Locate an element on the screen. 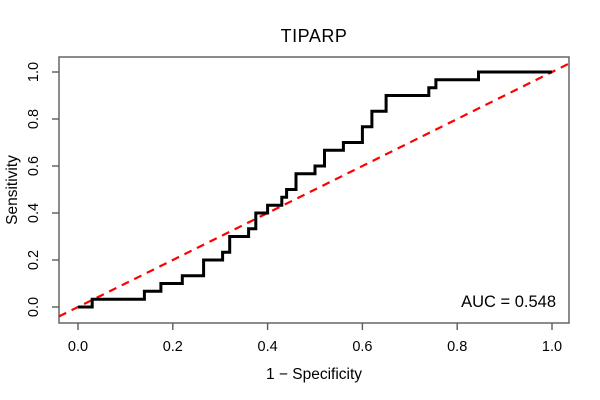  y-tick-label: 0.0 is located at coordinates (34, 307).